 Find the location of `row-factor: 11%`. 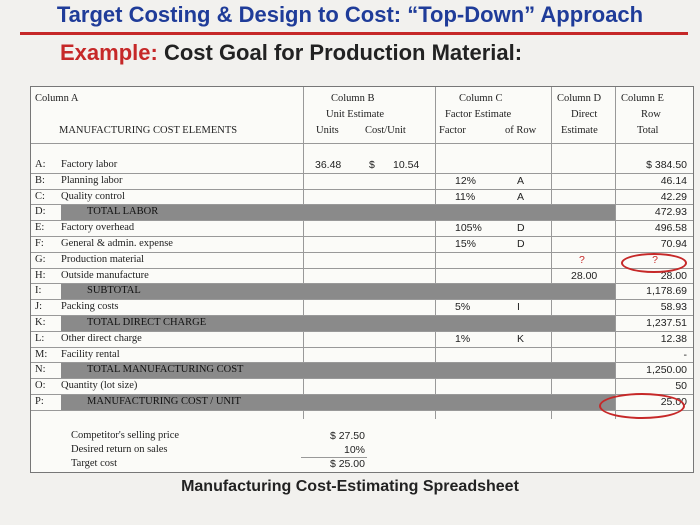

row-factor: 11% is located at coordinates (465, 196).